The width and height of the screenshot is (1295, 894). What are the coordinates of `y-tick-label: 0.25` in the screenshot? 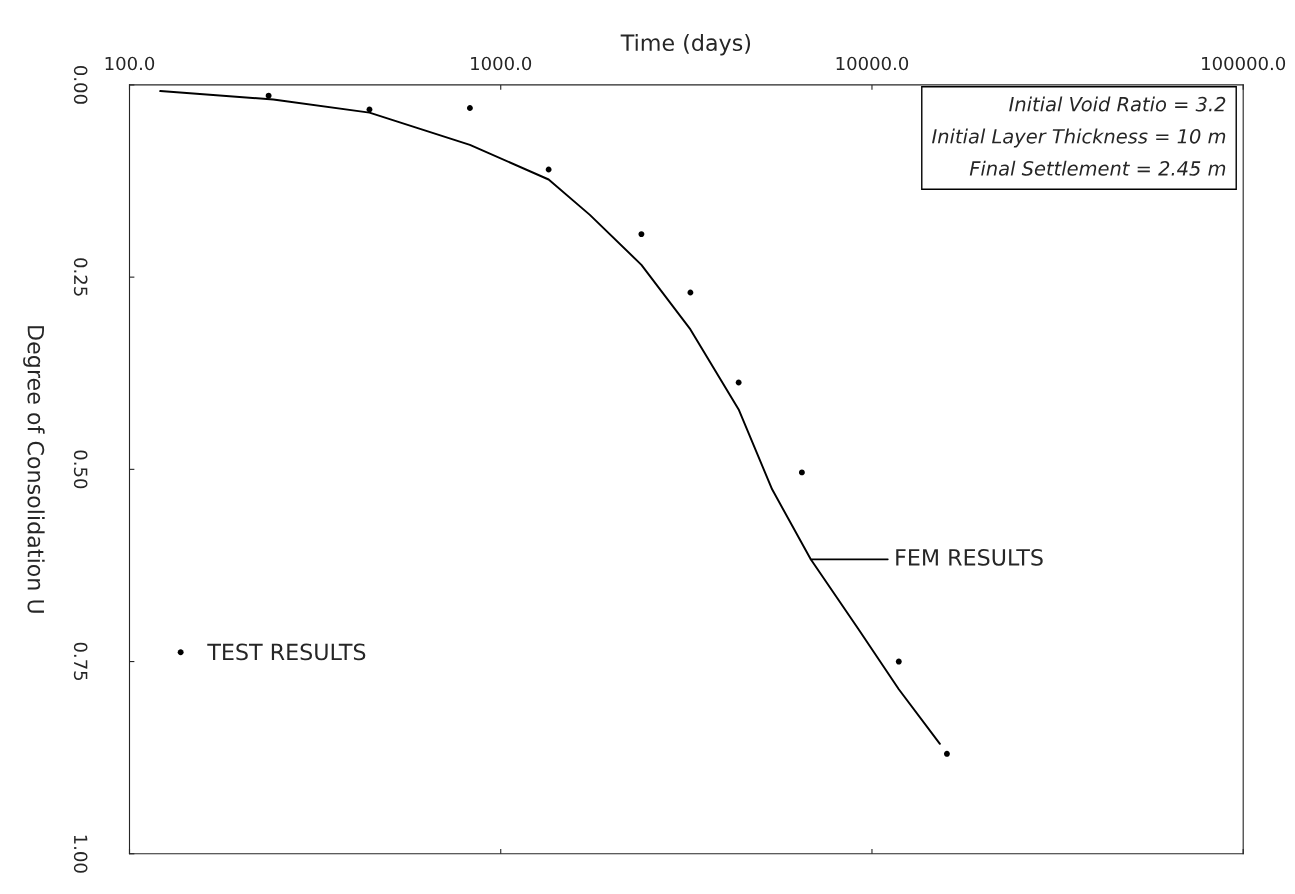 It's located at (80, 277).